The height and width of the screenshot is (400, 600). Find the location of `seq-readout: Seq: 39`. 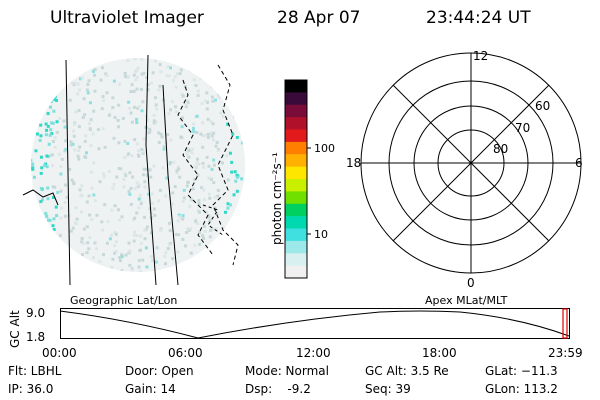

seq-readout: Seq: 39 is located at coordinates (388, 389).